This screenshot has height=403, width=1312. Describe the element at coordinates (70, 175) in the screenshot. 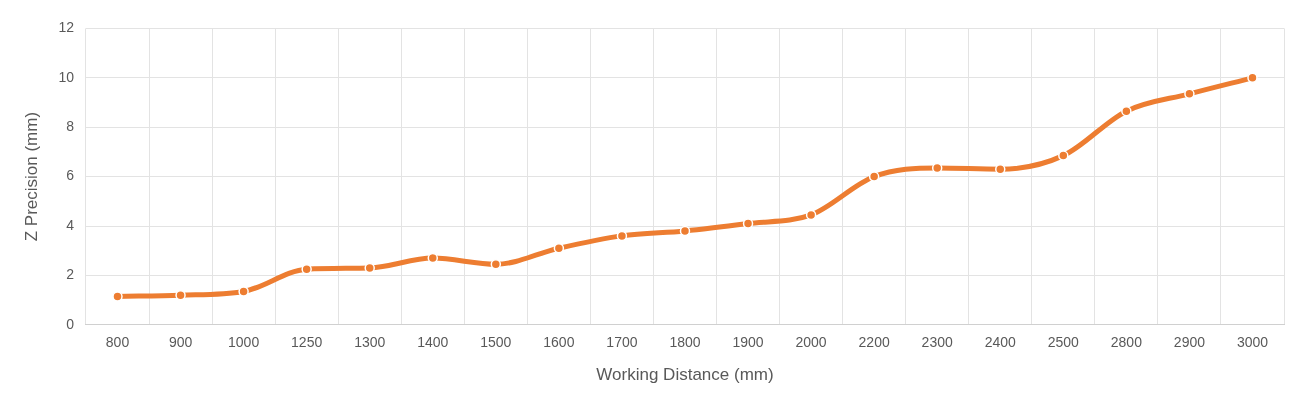

I see `y-tick-label: 6` at that location.